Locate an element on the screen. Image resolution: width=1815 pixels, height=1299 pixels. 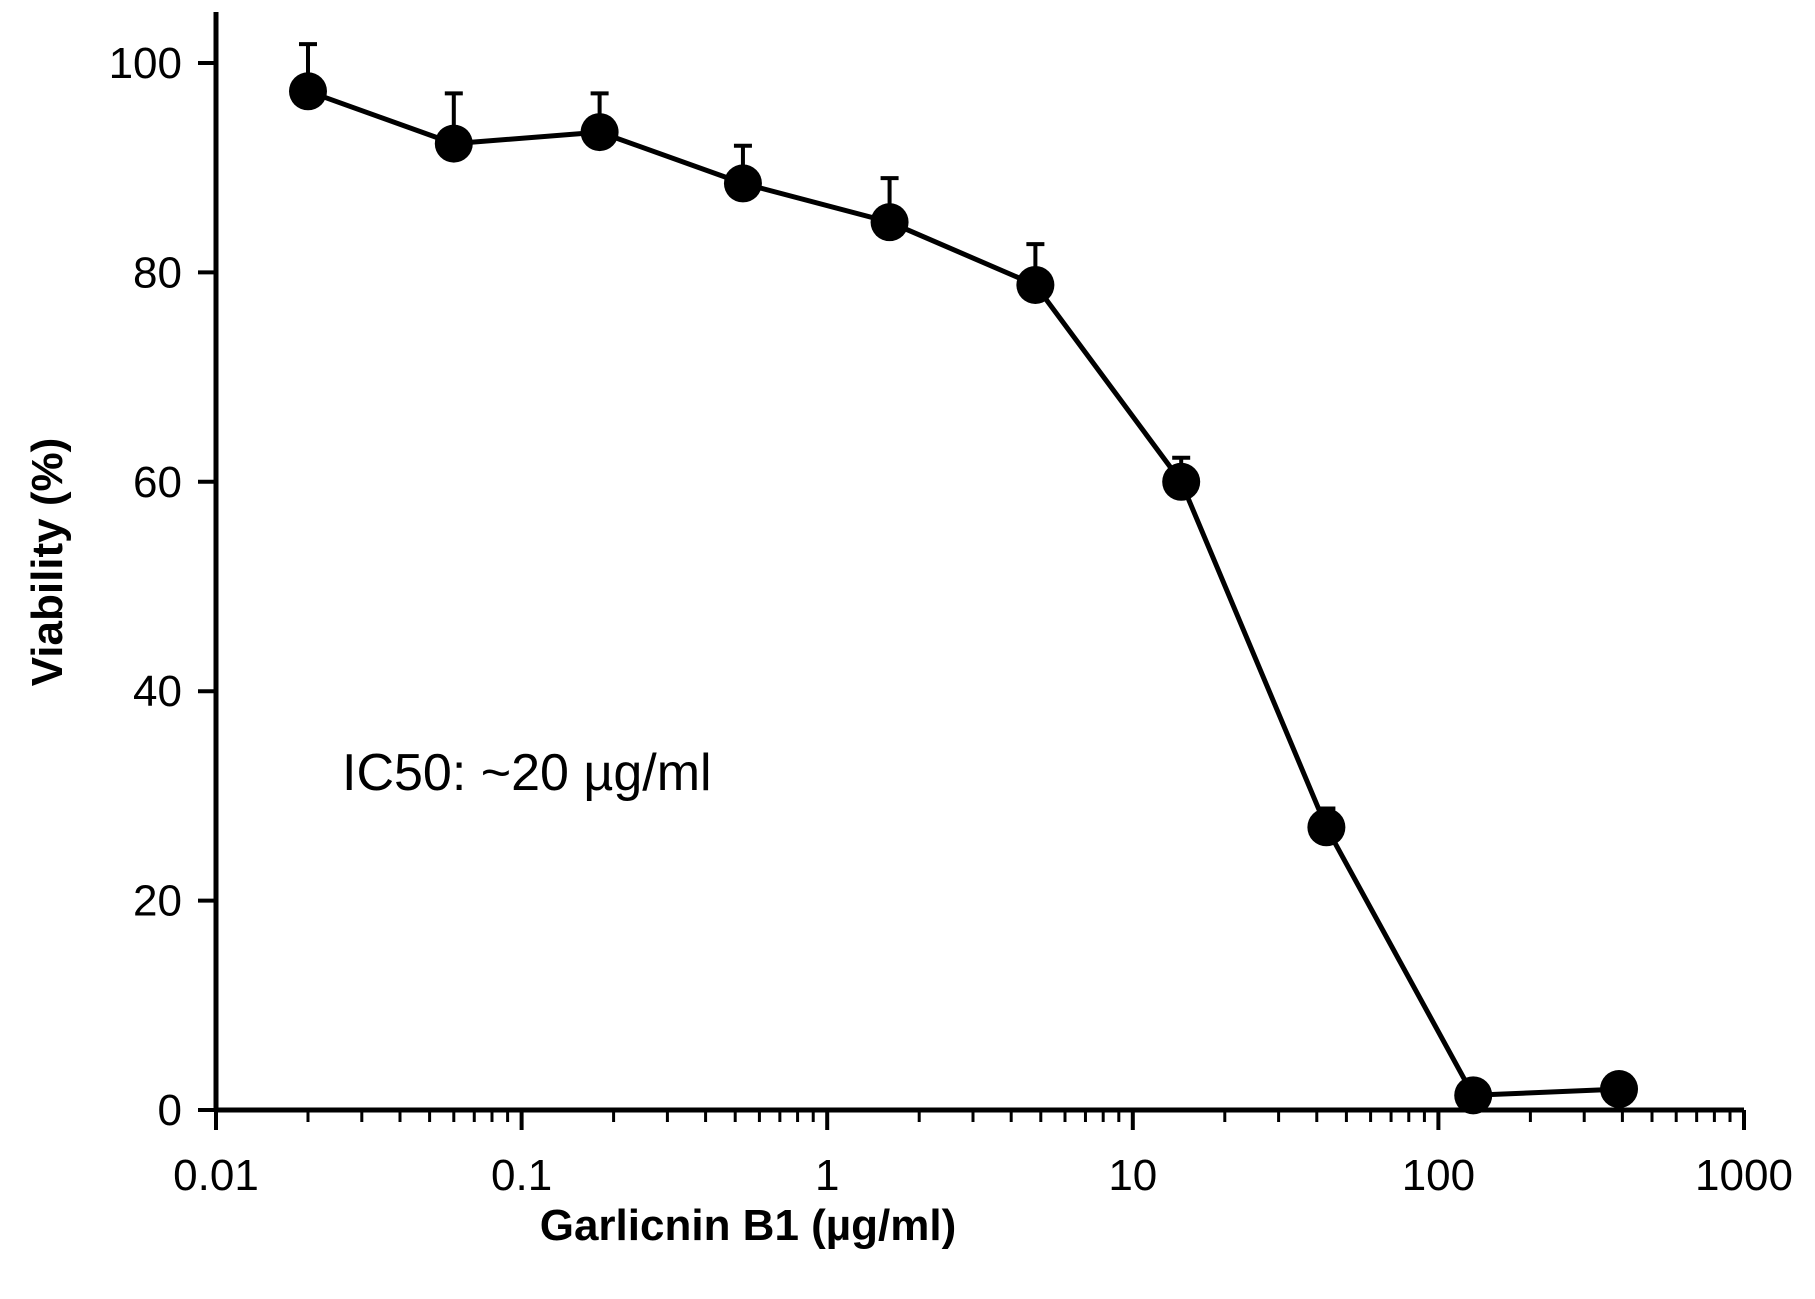
y-tick-label: 60 is located at coordinates (157, 482).